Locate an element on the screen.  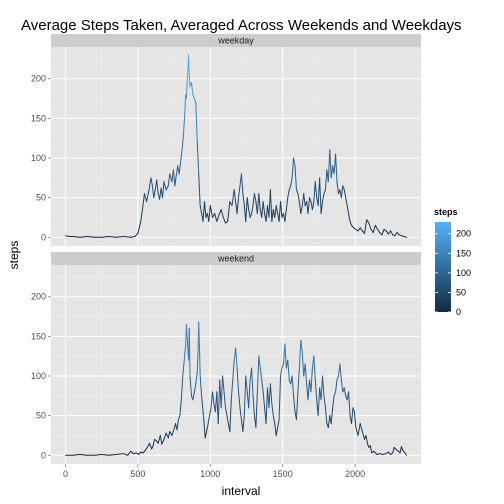
y-tick-label: 150 is located at coordinates (38, 118).